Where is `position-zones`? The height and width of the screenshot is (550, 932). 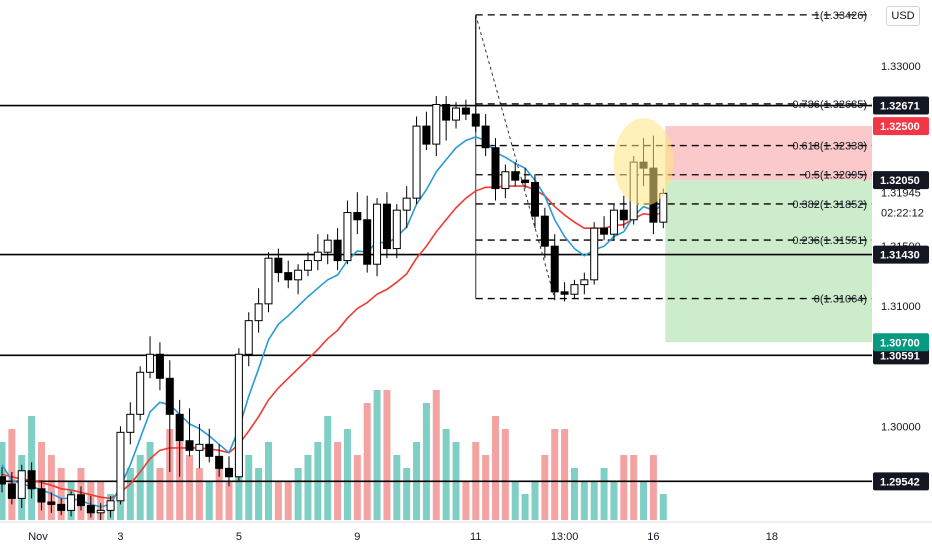
position-zones is located at coordinates (768, 234).